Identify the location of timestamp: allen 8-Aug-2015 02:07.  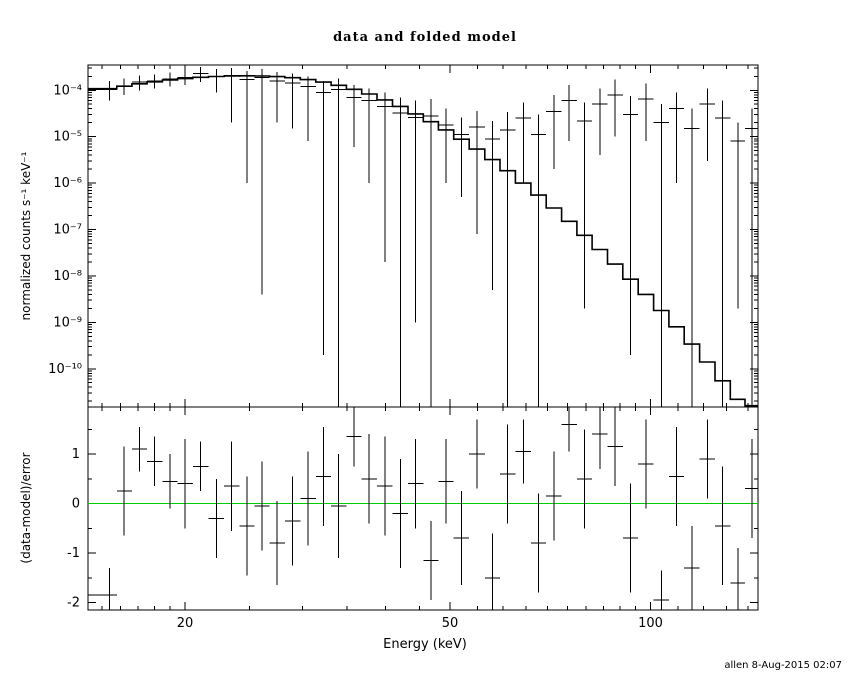
(783, 665).